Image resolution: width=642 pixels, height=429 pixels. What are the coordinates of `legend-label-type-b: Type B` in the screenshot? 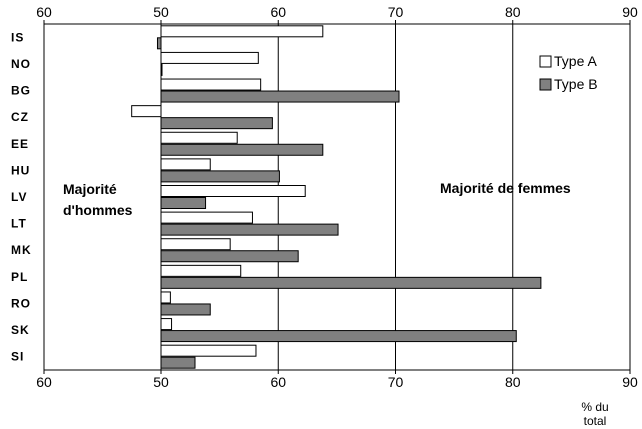 It's located at (576, 84).